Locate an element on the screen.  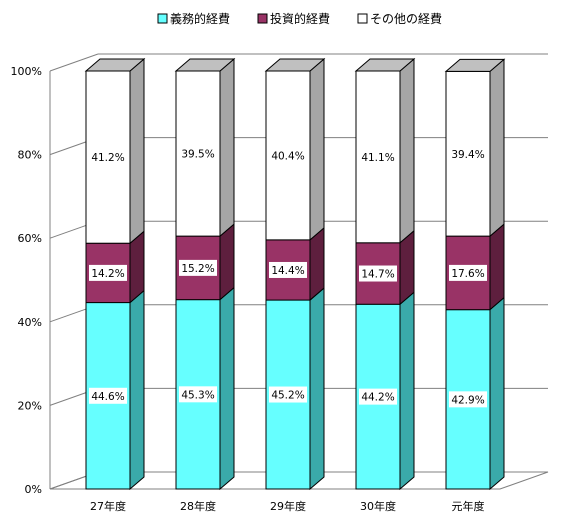
bar-segment-3: 41.2% is located at coordinates (115, 151).